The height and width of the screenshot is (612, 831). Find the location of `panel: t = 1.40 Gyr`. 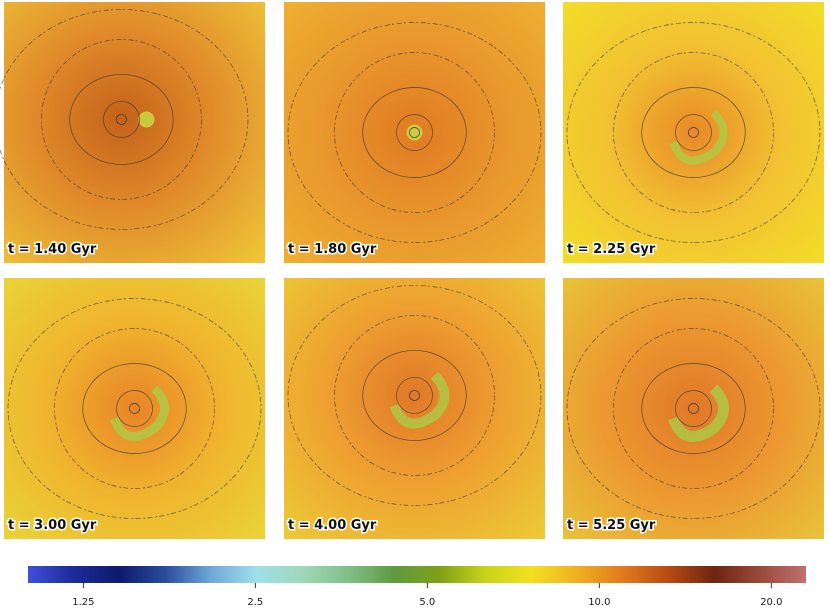

panel: t = 1.40 Gyr is located at coordinates (132, 132).